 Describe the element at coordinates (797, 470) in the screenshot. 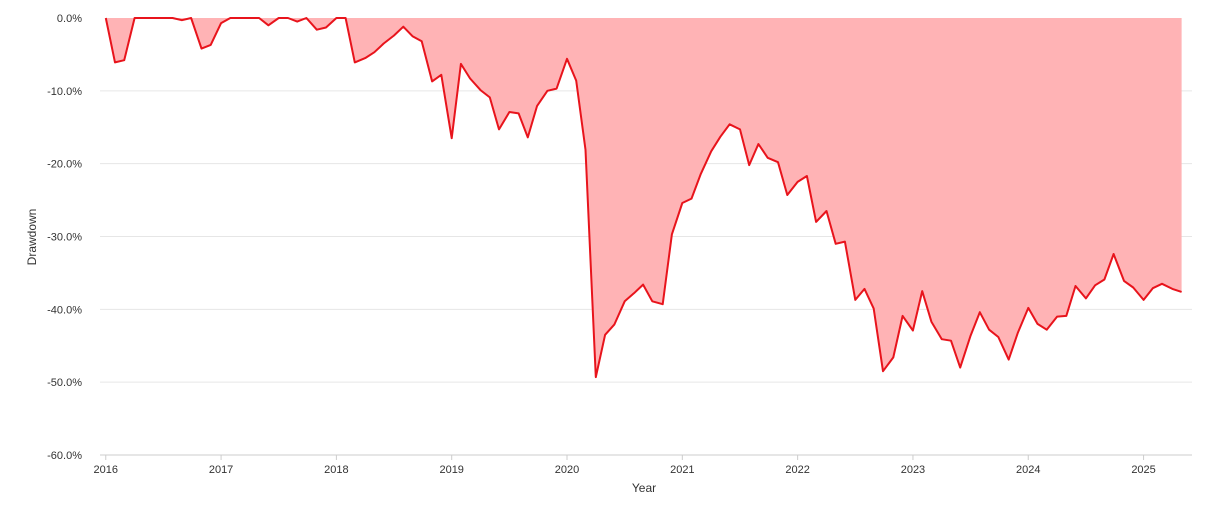

I see `x-tick-label: 2022` at that location.